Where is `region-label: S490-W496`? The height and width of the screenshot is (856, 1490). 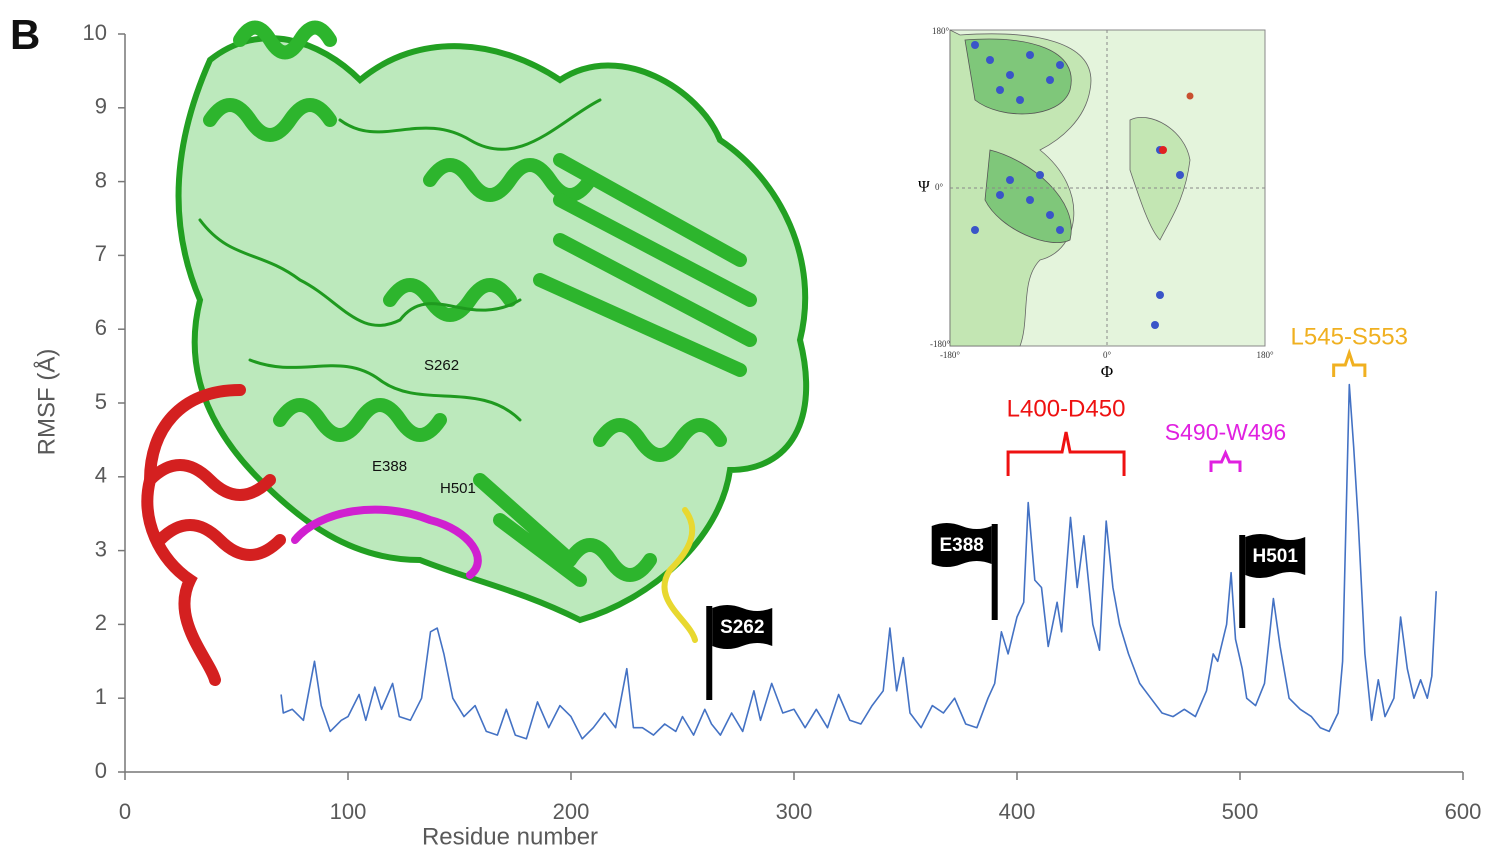
region-label: S490-W496 is located at coordinates (1225, 432).